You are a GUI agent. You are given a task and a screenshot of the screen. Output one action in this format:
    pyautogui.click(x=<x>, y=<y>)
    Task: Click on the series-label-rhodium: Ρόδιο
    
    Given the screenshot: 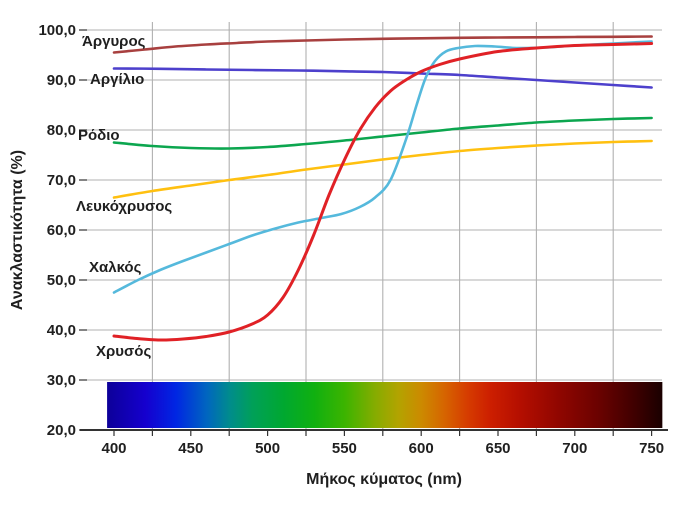 What is the action you would take?
    pyautogui.click(x=99, y=135)
    